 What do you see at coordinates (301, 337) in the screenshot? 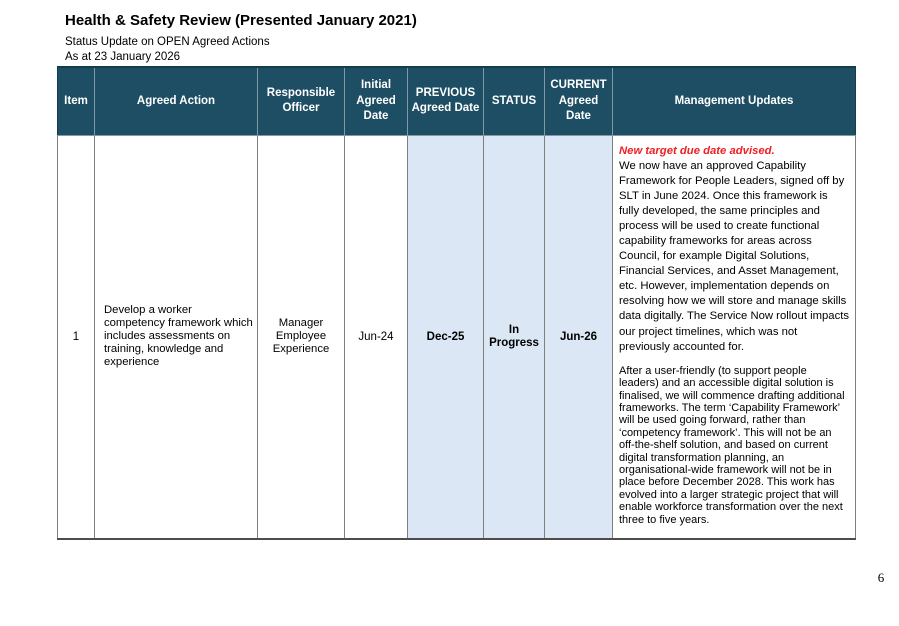
I see `cell-responsible-officer: Manager Employee Experience` at bounding box center [301, 337].